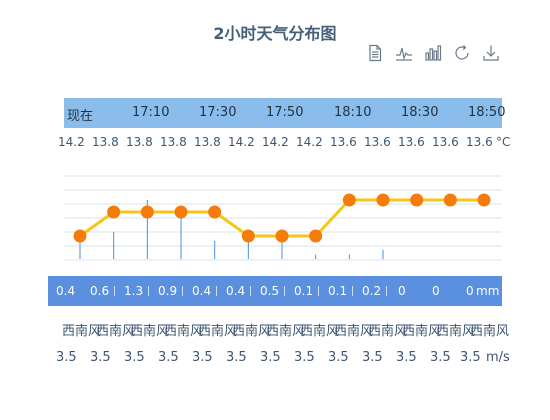 The height and width of the screenshot is (420, 550). What do you see at coordinates (218, 112) in the screenshot?
I see `time-label: 17:30` at bounding box center [218, 112].